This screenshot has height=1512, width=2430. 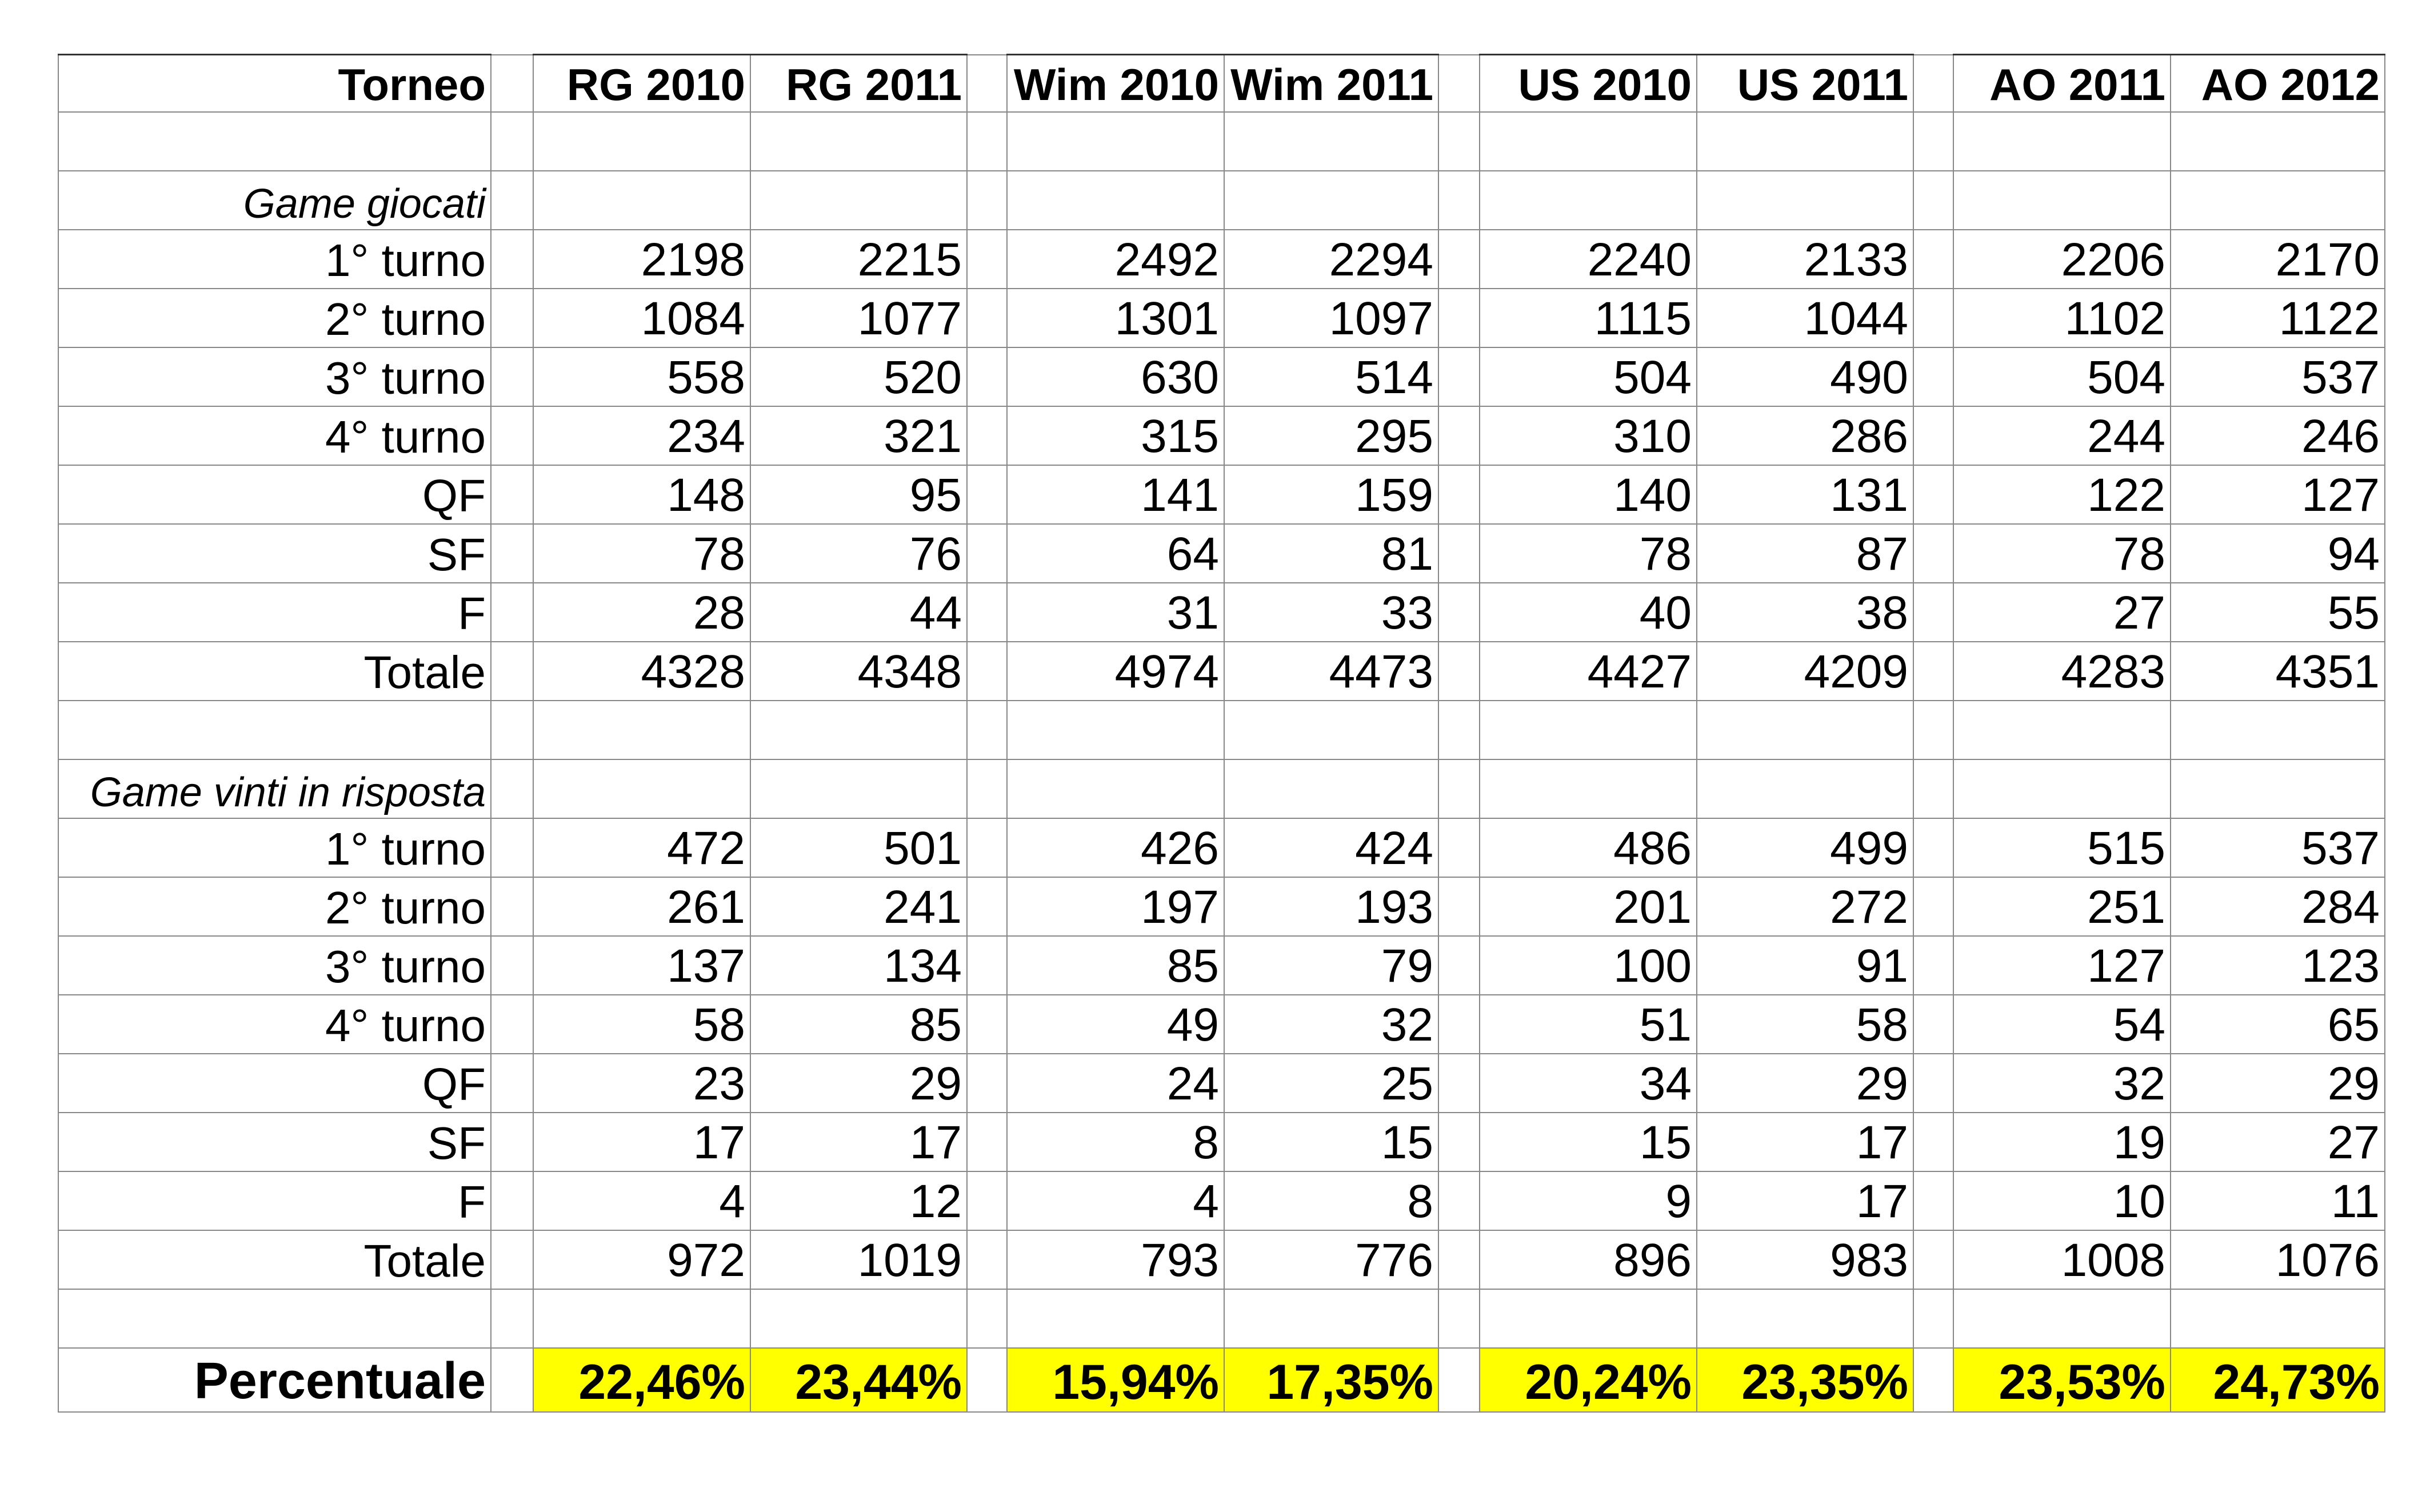 I want to click on value-cell: 499, so click(x=1805, y=847).